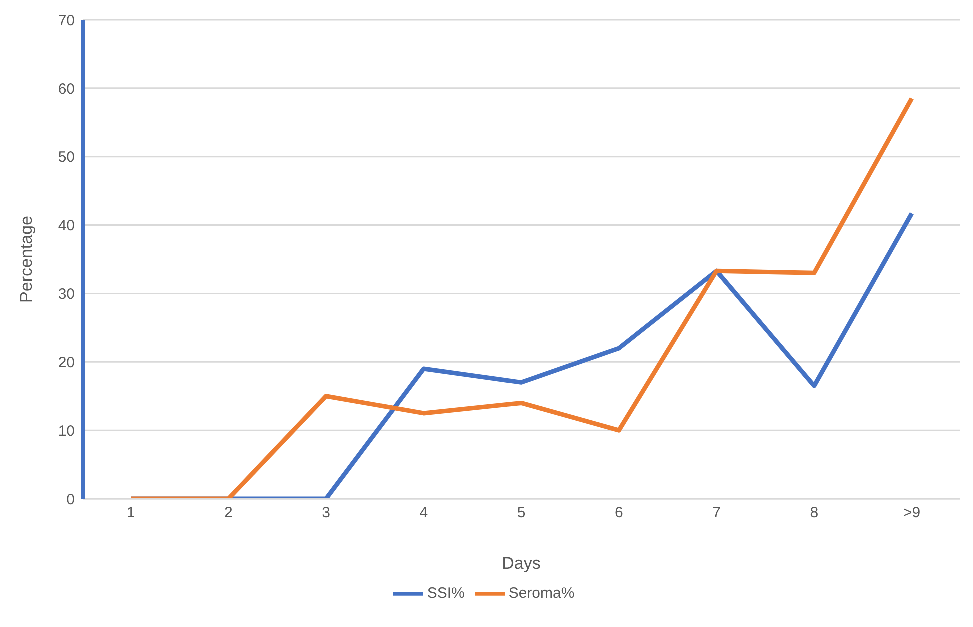 The width and height of the screenshot is (973, 627). Describe the element at coordinates (131, 513) in the screenshot. I see `x-tick-label: 1` at that location.